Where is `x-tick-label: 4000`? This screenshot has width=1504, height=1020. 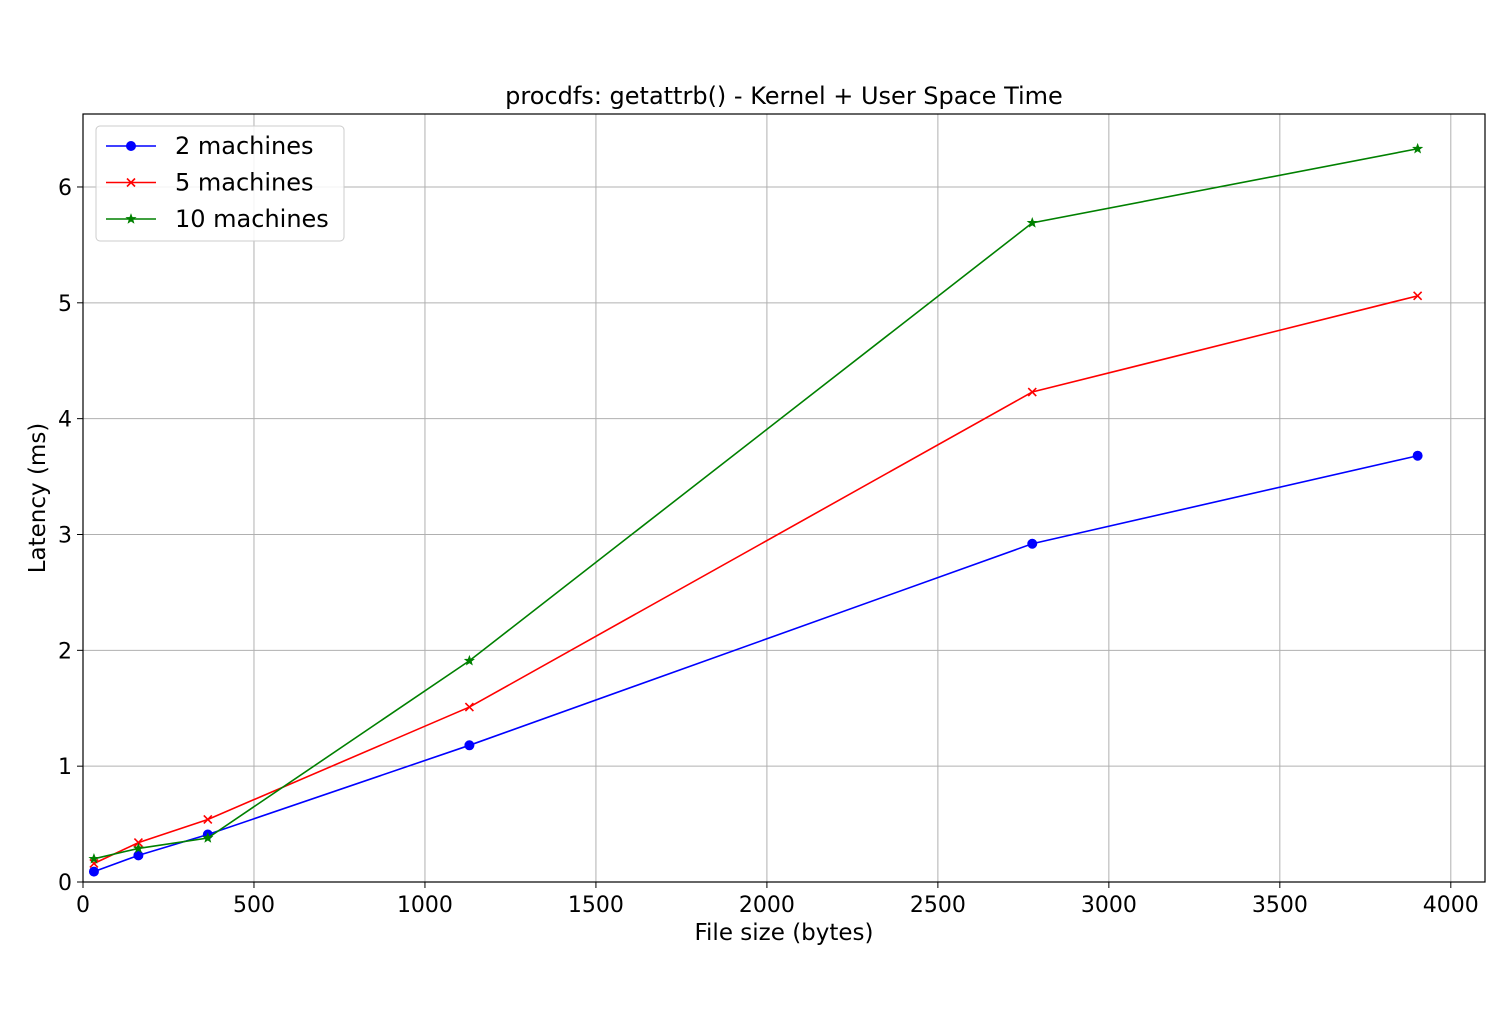 x-tick-label: 4000 is located at coordinates (1451, 905).